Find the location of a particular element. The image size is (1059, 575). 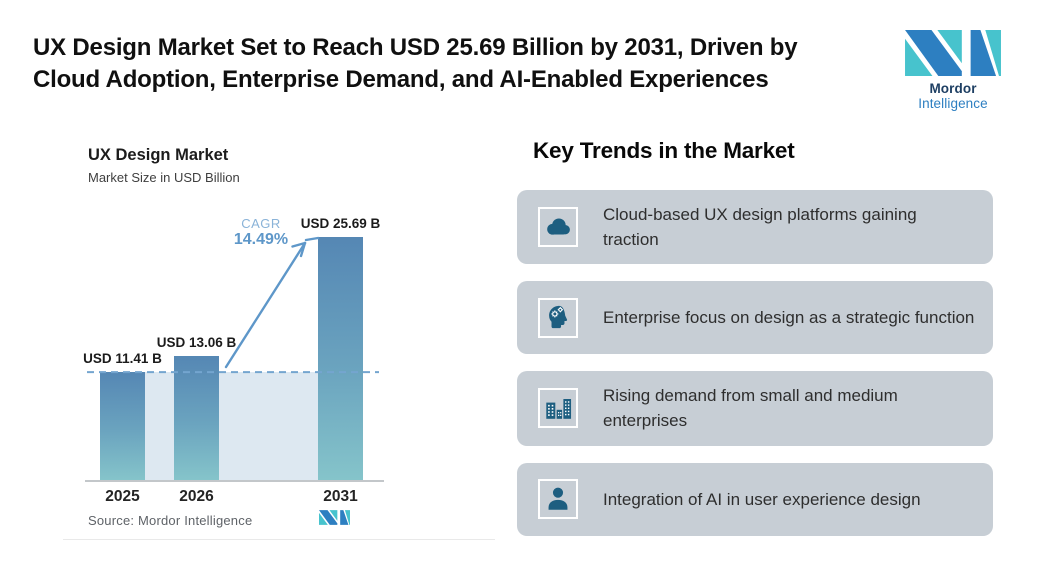

bar-value-label-2025: USD 11.41 B is located at coordinates (122, 359).